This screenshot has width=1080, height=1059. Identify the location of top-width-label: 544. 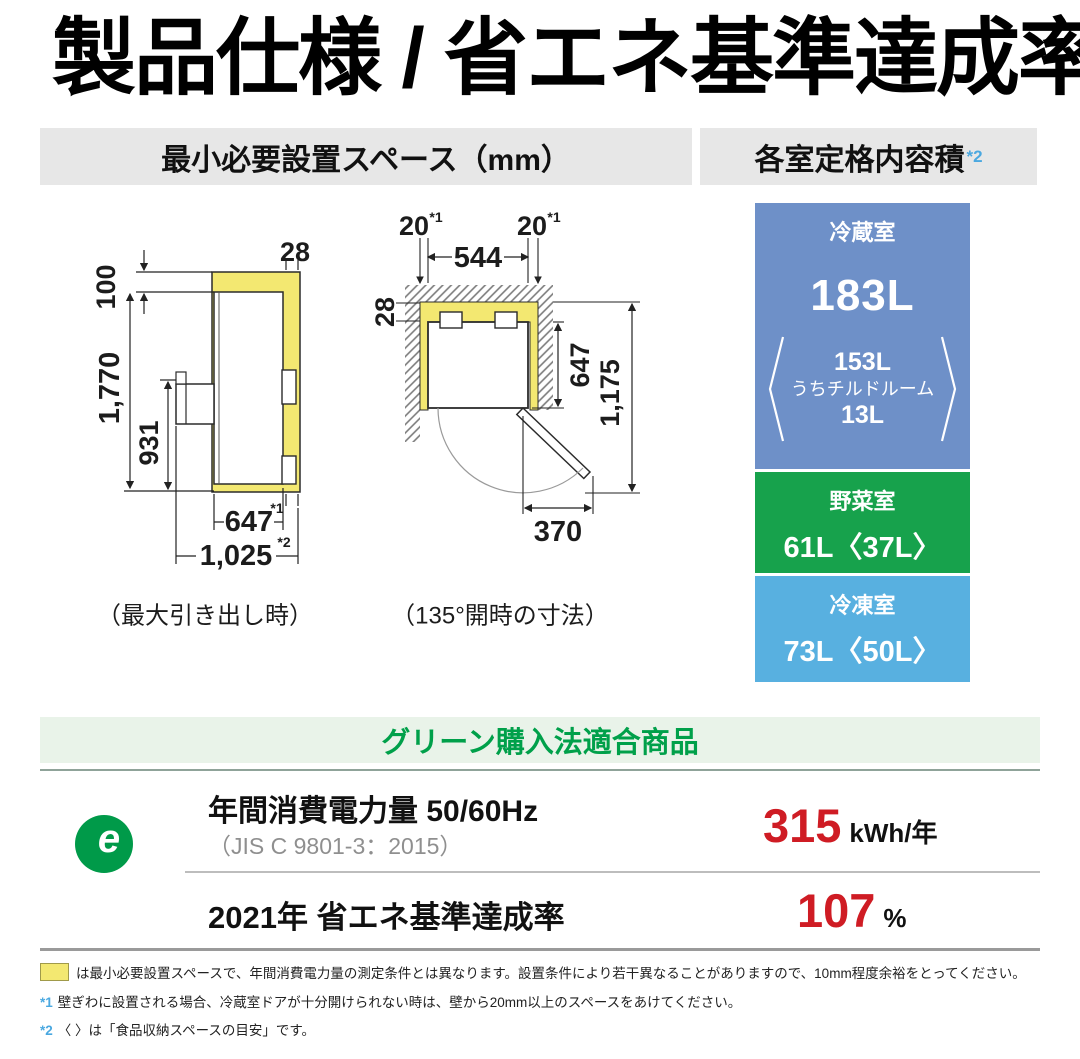
(478, 258).